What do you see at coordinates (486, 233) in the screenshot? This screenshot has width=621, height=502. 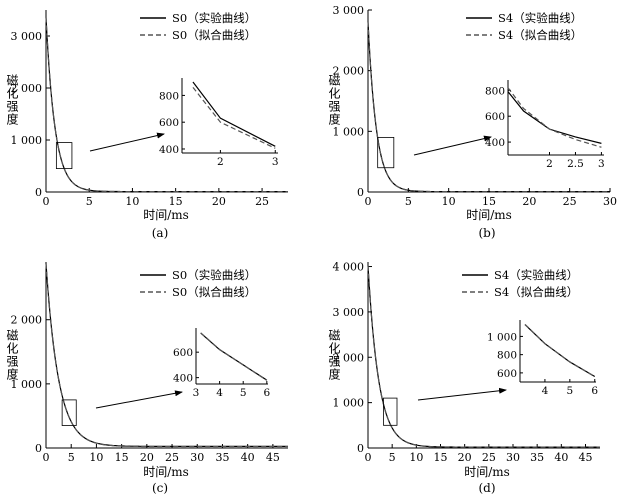 I see `panel-label: (b)` at bounding box center [486, 233].